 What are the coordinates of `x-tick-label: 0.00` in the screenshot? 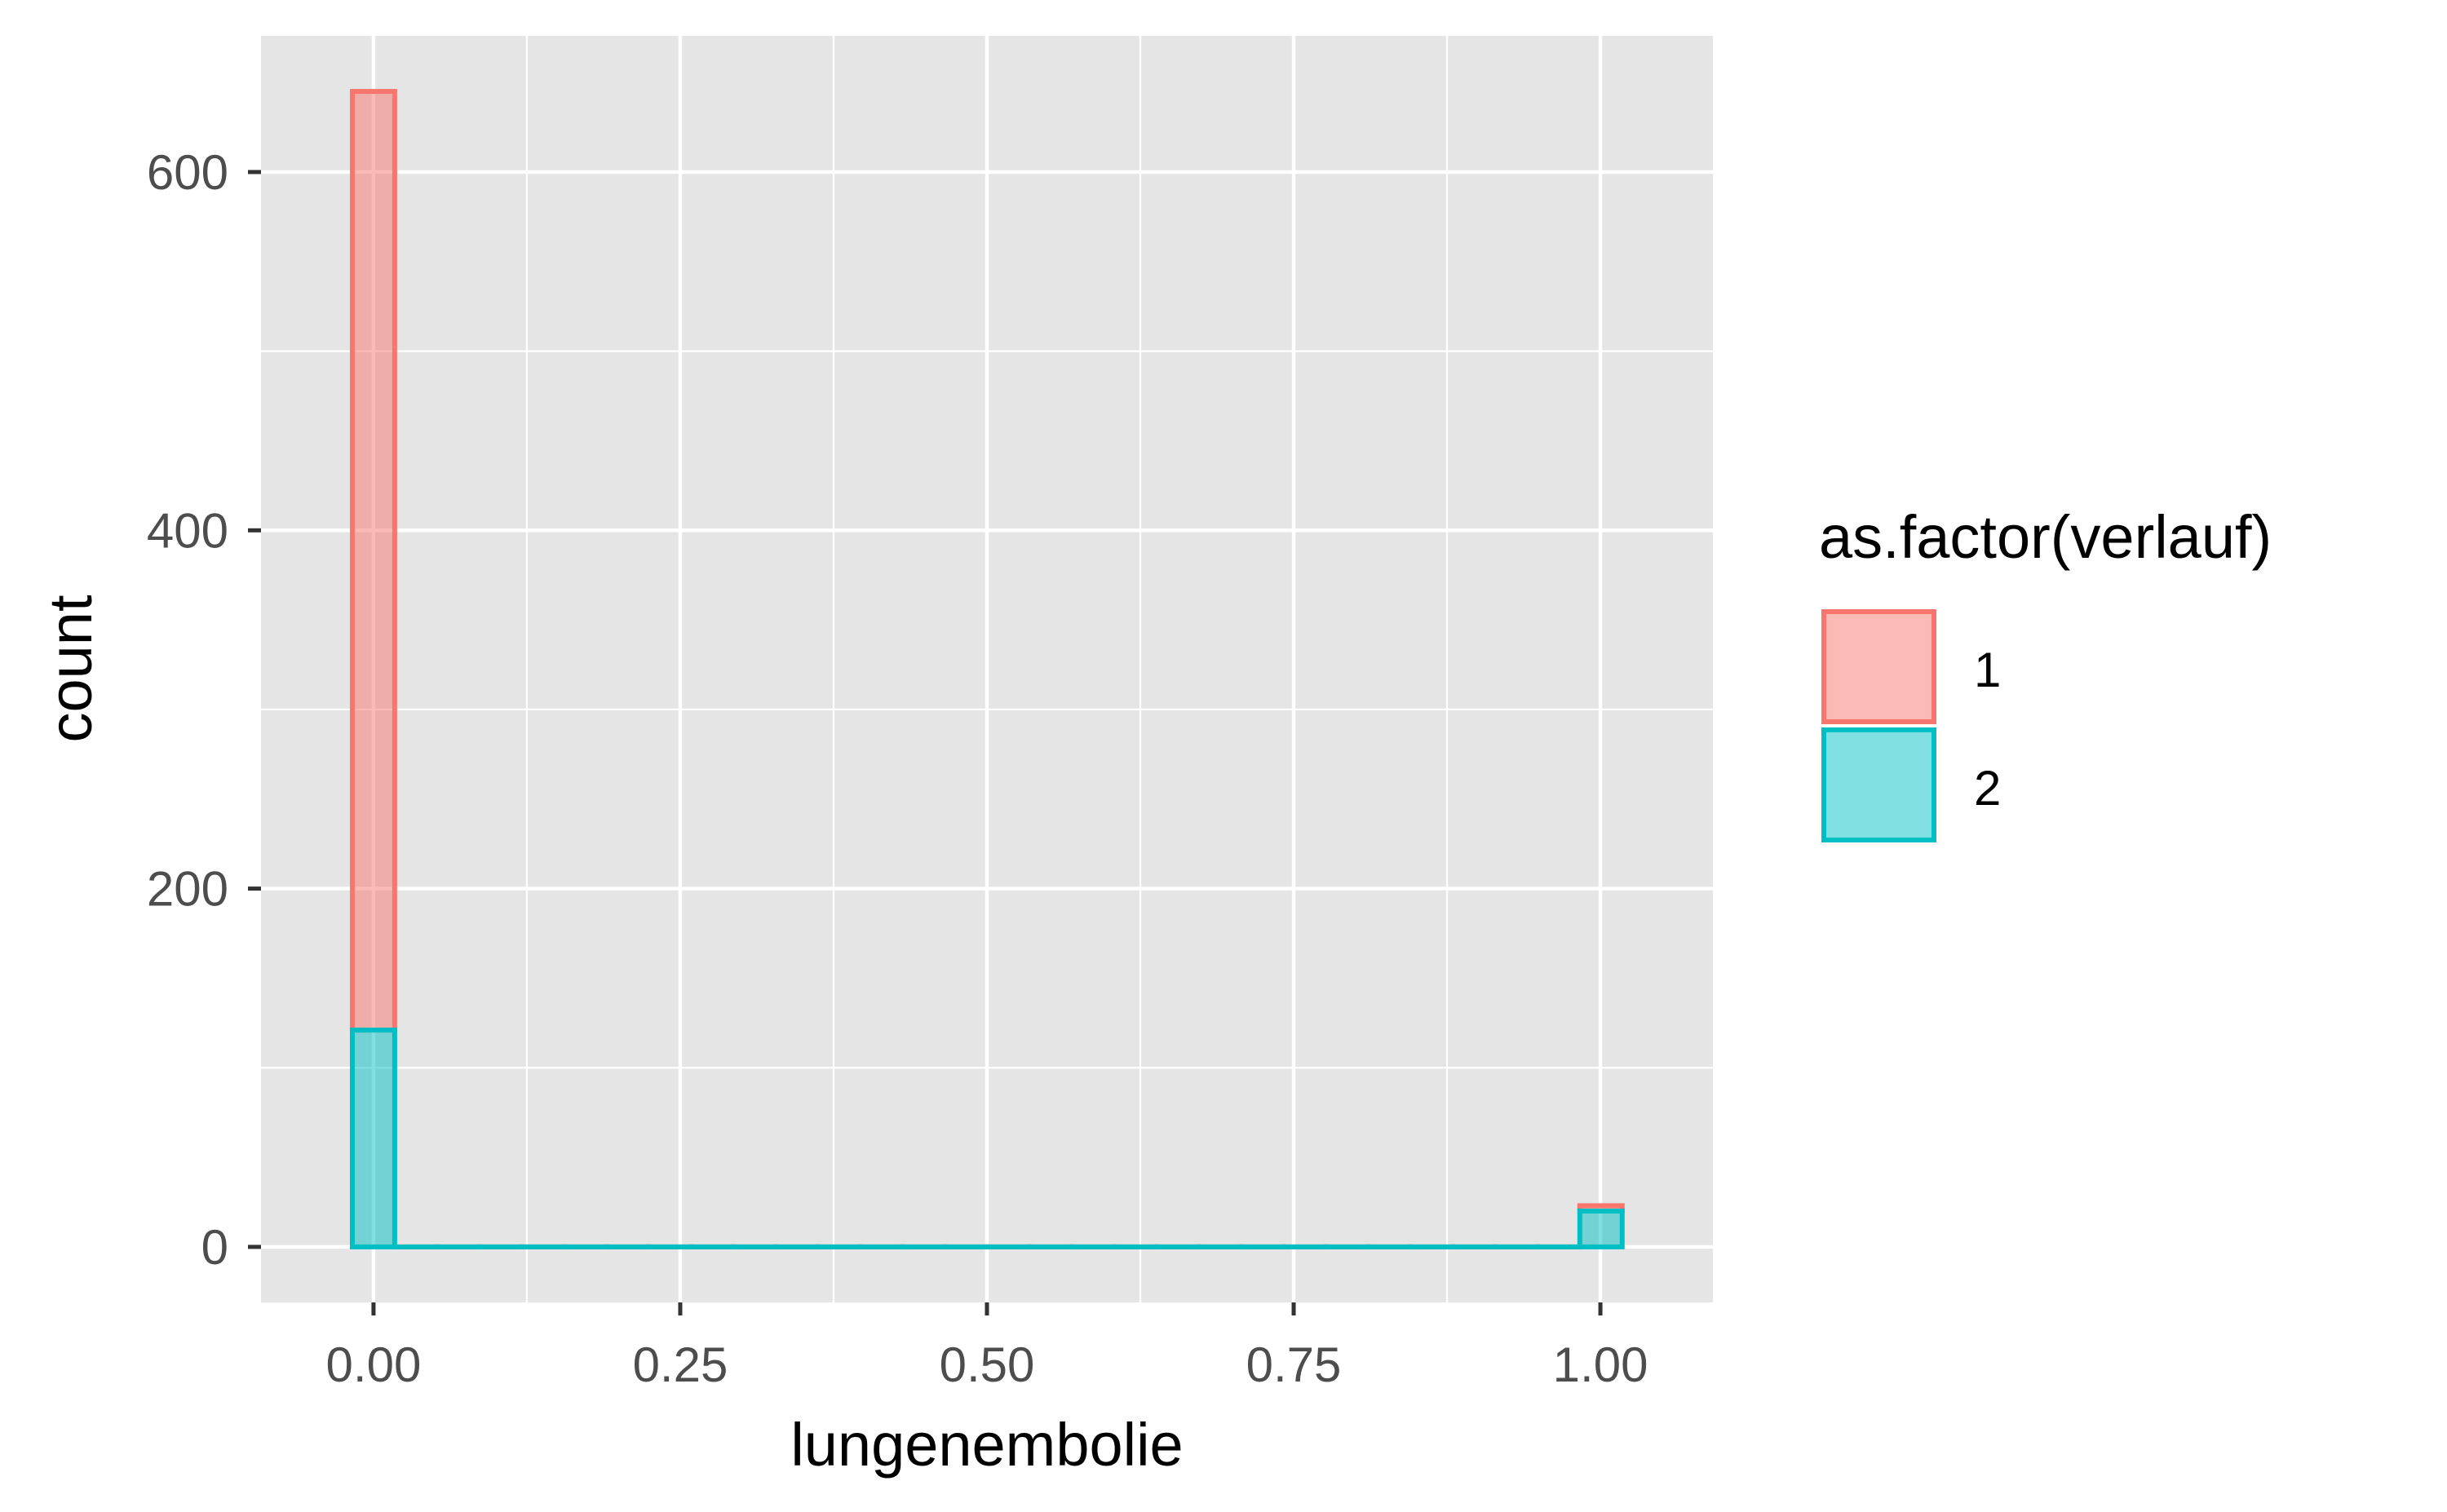 It's located at (374, 1364).